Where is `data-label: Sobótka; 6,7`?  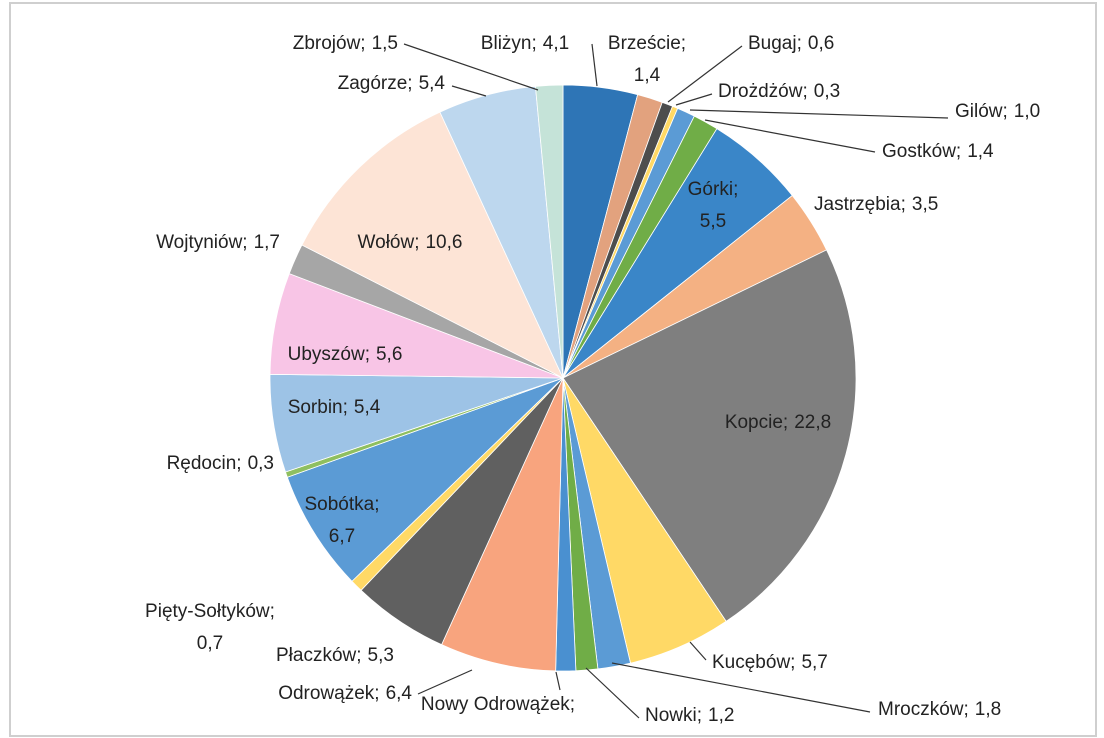 data-label: Sobótka; 6,7 is located at coordinates (341, 520).